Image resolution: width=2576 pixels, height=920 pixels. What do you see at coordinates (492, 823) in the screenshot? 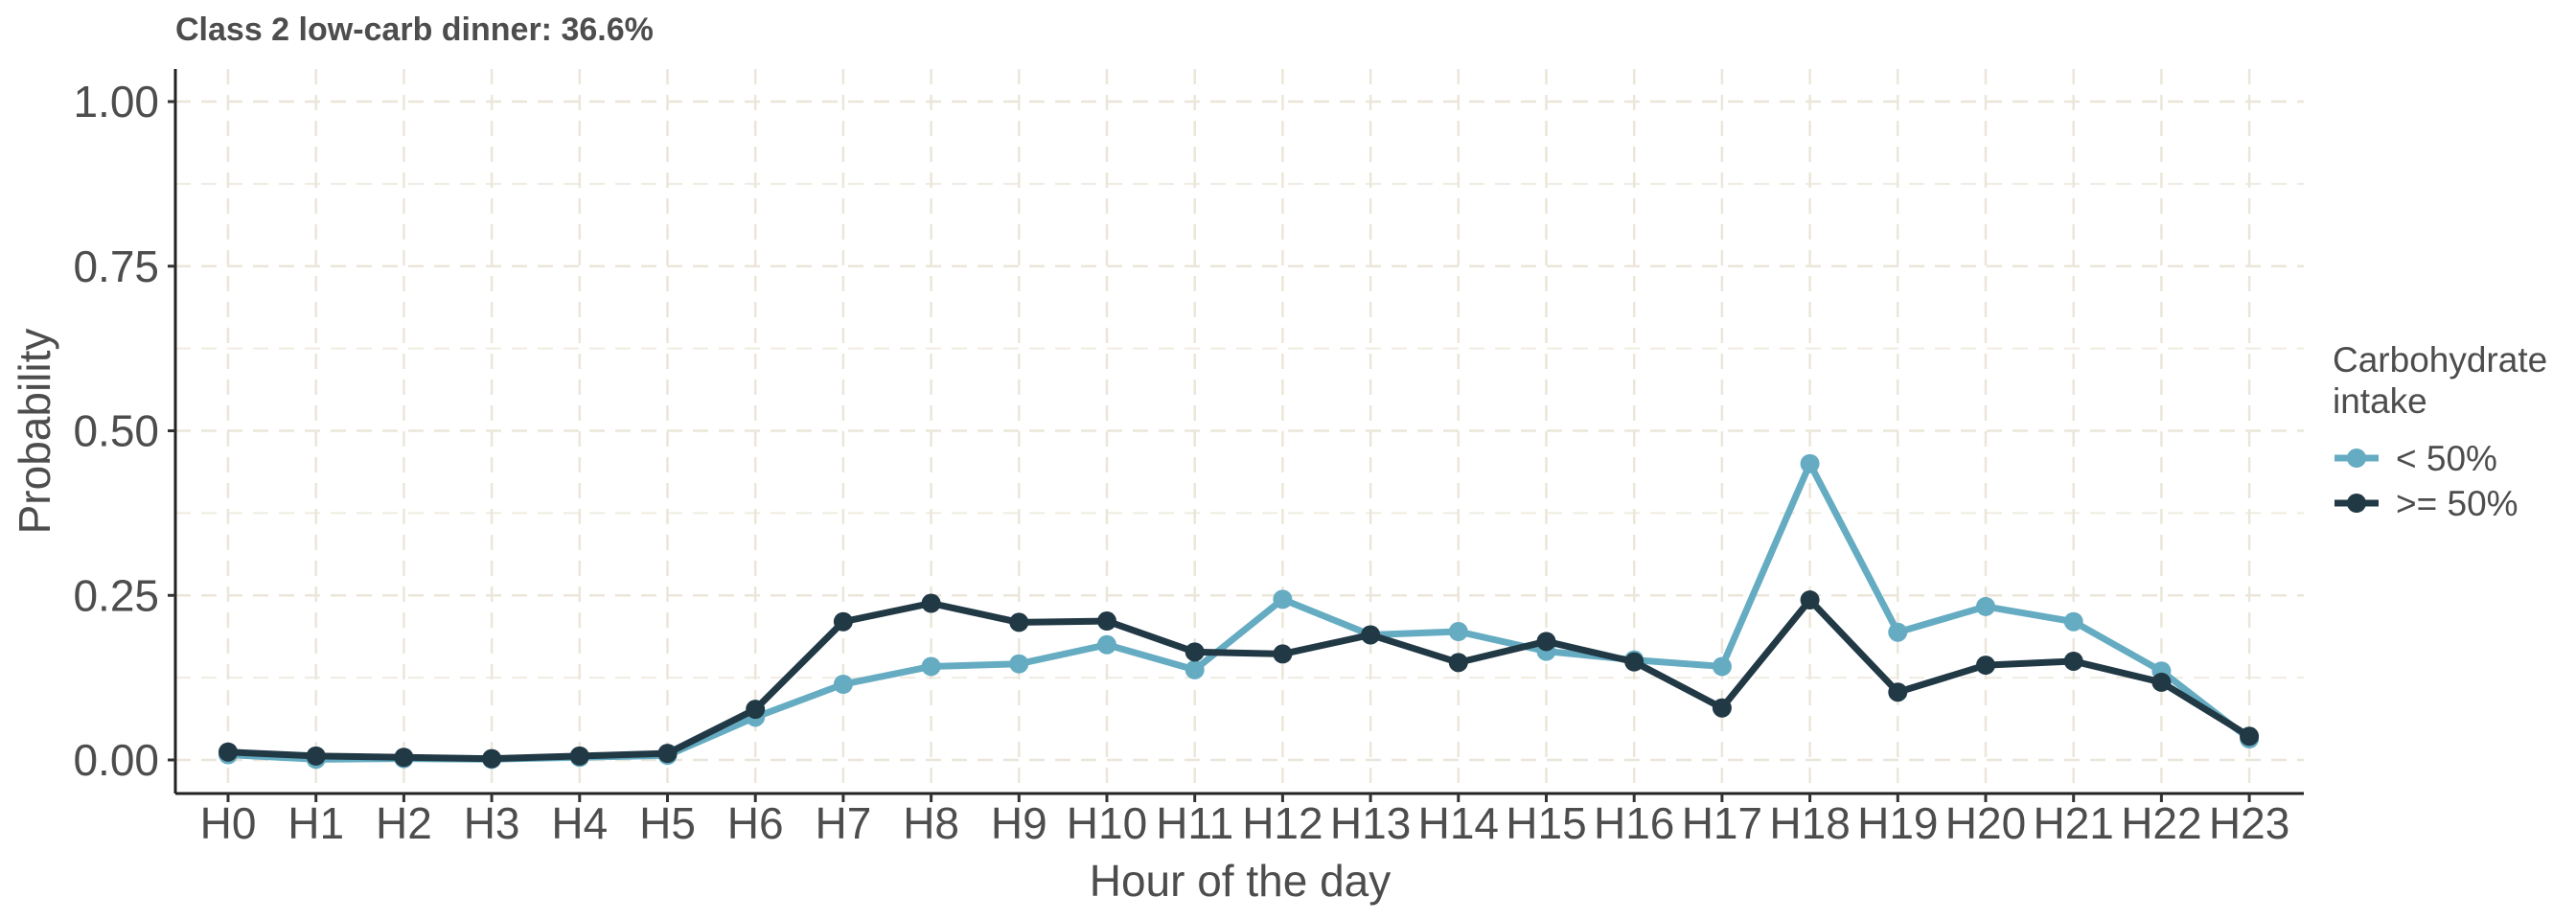
I see `x-tick-label: H3` at bounding box center [492, 823].